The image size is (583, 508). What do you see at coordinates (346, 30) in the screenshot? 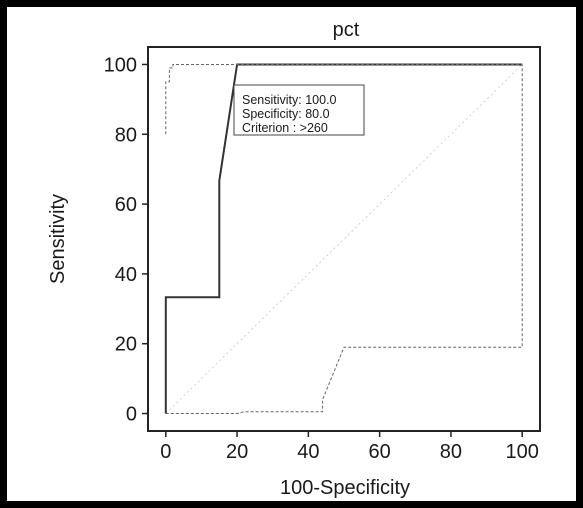
I see `chart-title: pct` at bounding box center [346, 30].